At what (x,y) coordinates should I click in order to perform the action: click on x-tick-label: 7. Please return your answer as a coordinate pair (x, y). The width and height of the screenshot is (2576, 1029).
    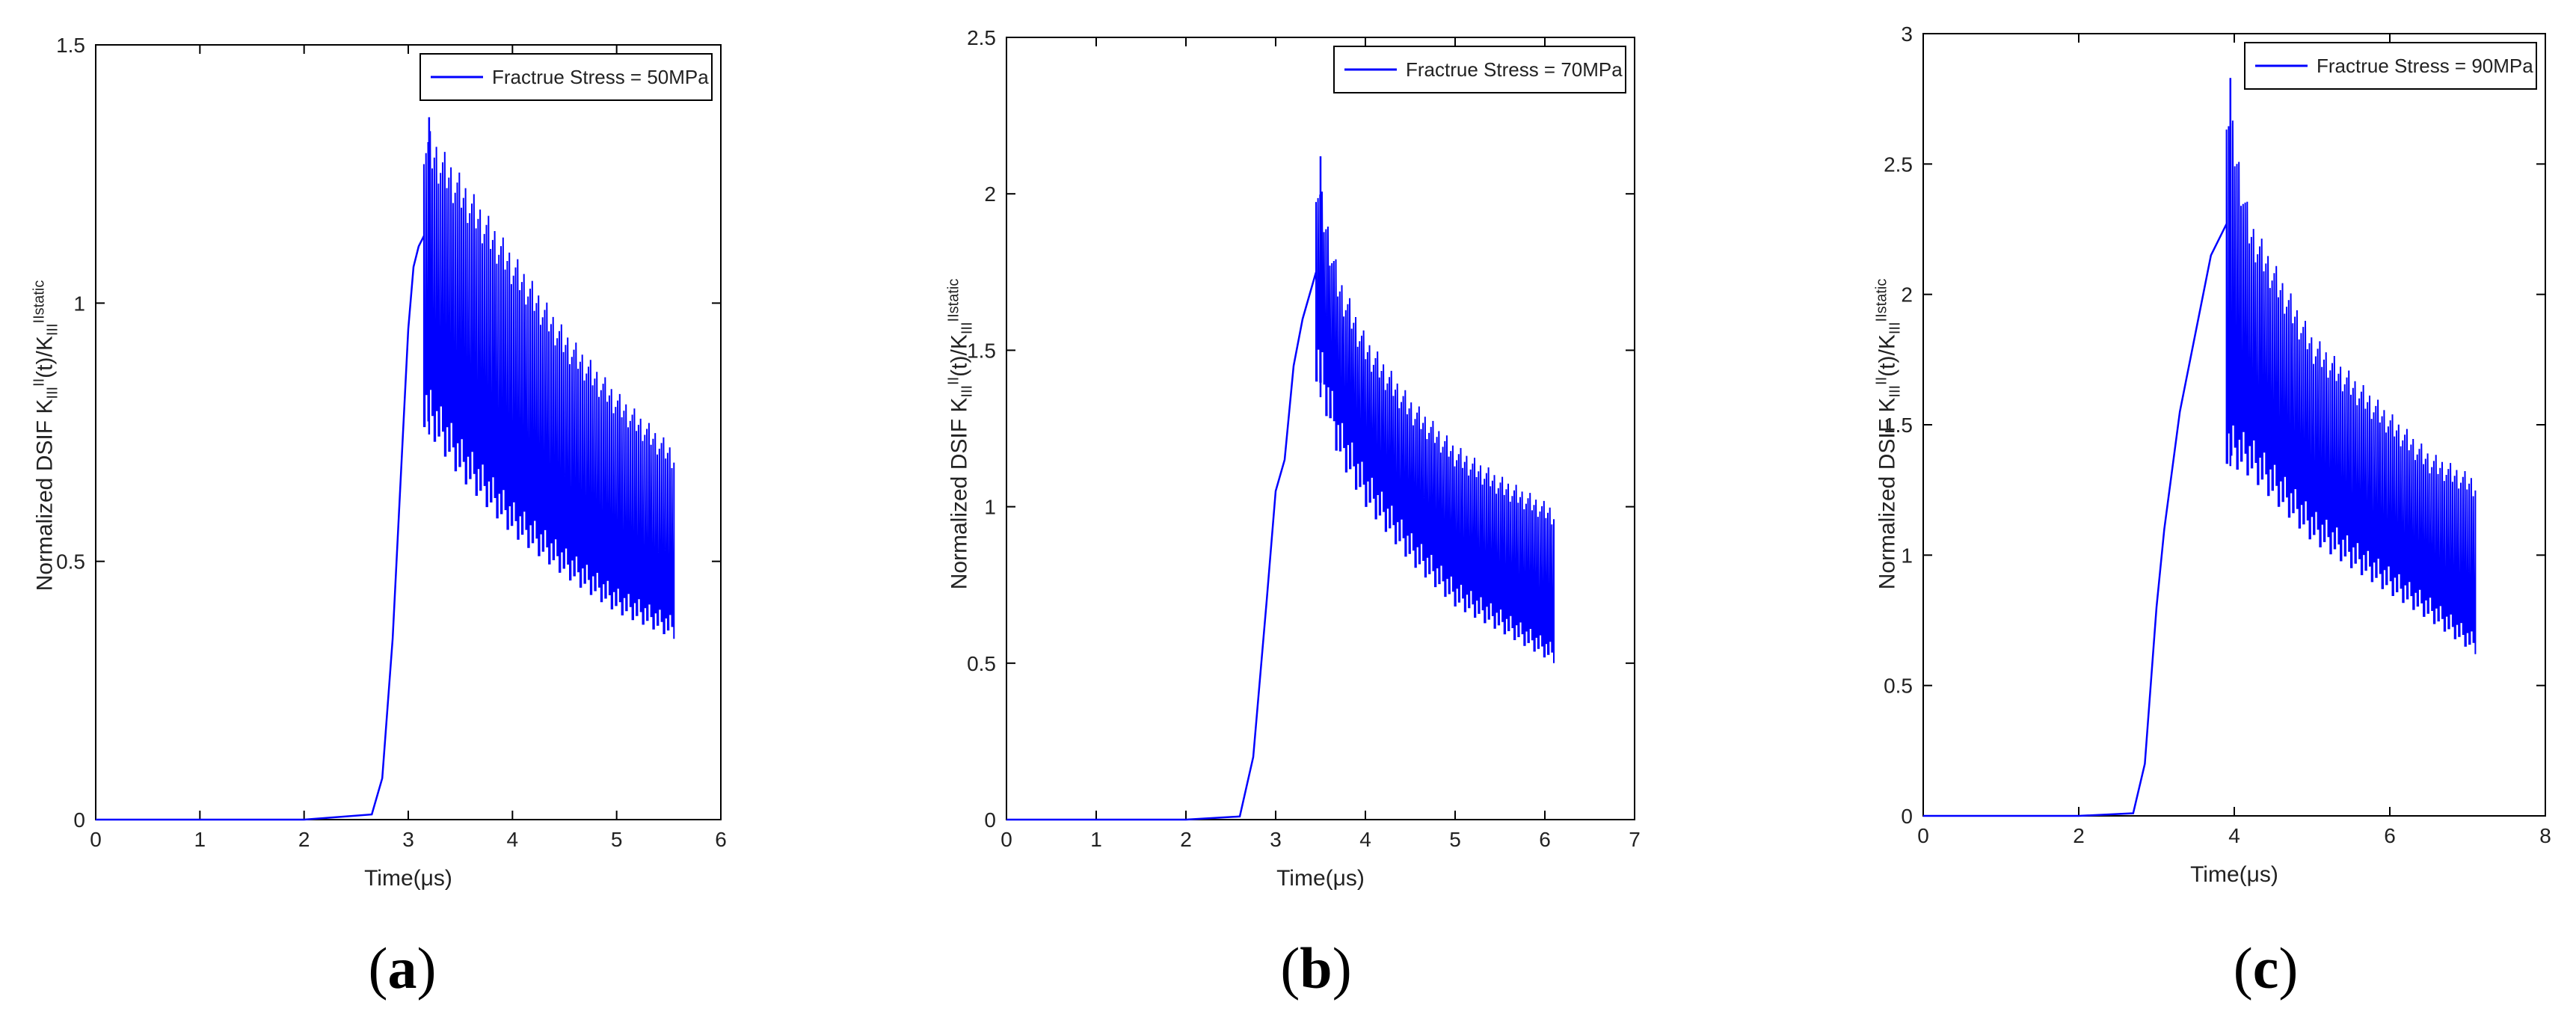
    Looking at the image, I should click on (1635, 840).